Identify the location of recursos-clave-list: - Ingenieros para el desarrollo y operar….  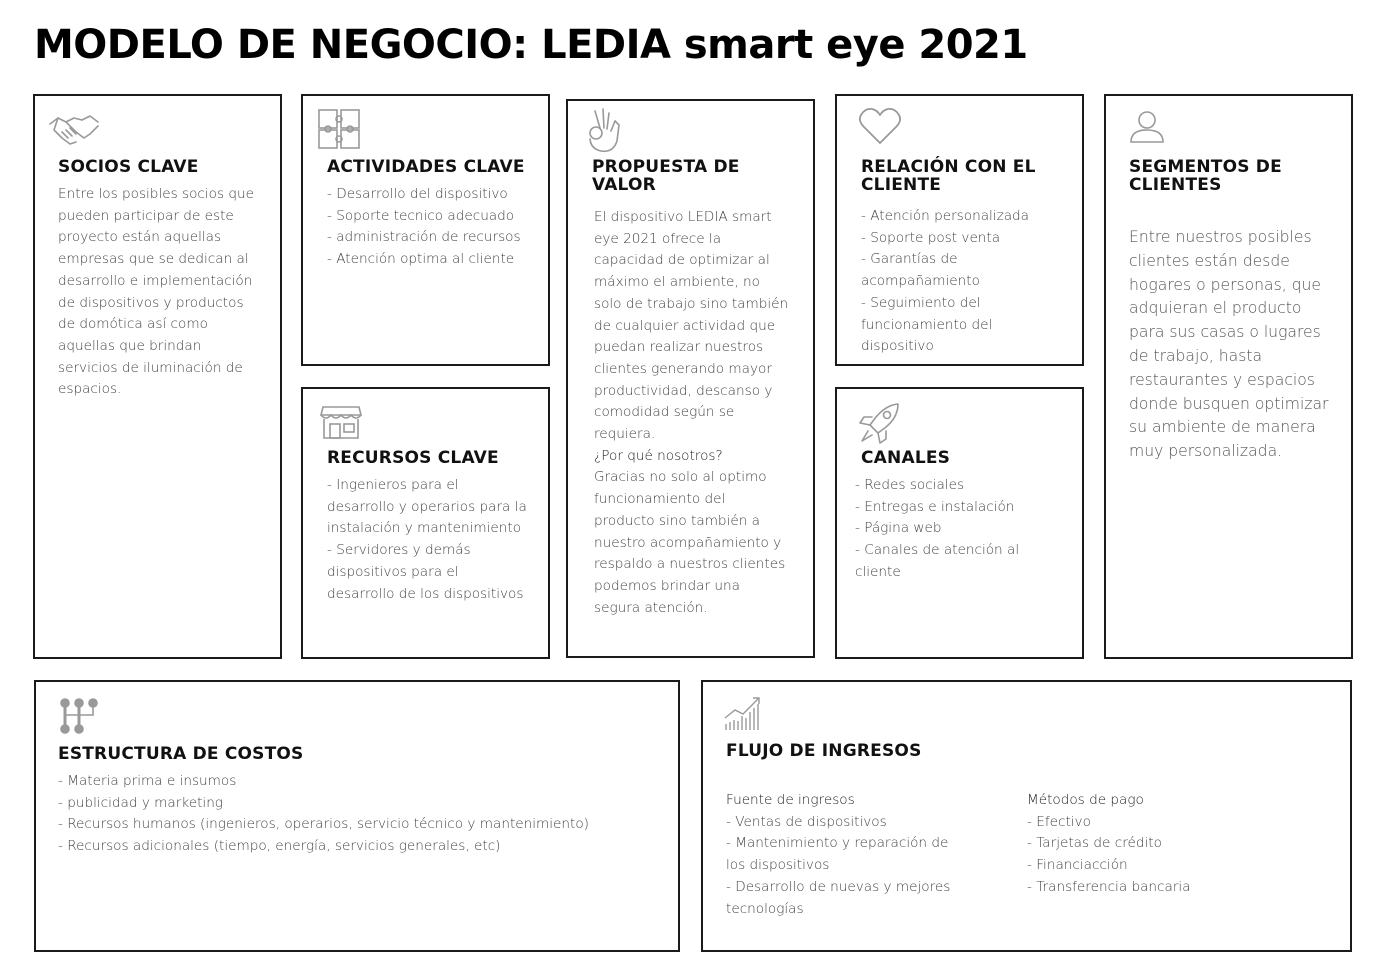
(427, 540).